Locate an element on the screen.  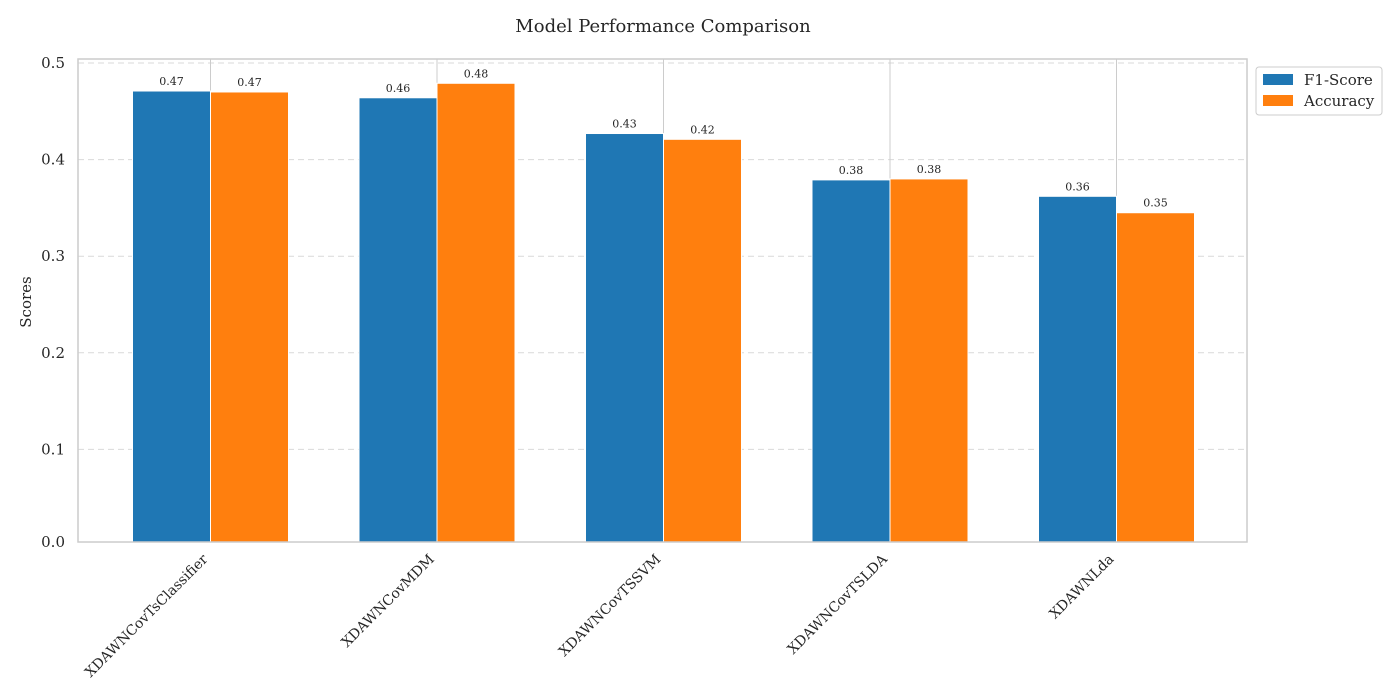
y-tick-label: 0.4 is located at coordinates (53, 160).